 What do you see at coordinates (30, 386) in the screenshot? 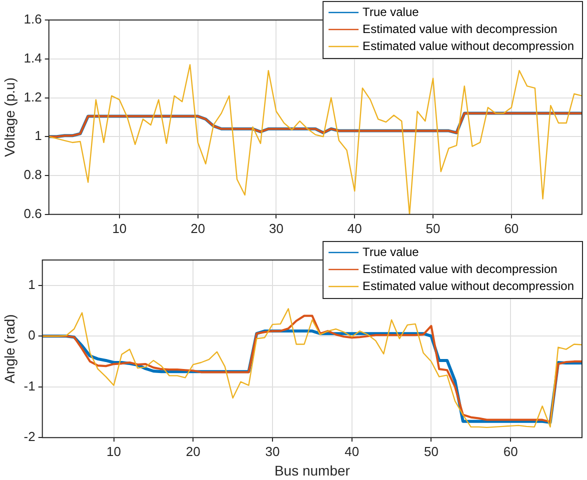
I see `y-tick-label: -1` at bounding box center [30, 386].